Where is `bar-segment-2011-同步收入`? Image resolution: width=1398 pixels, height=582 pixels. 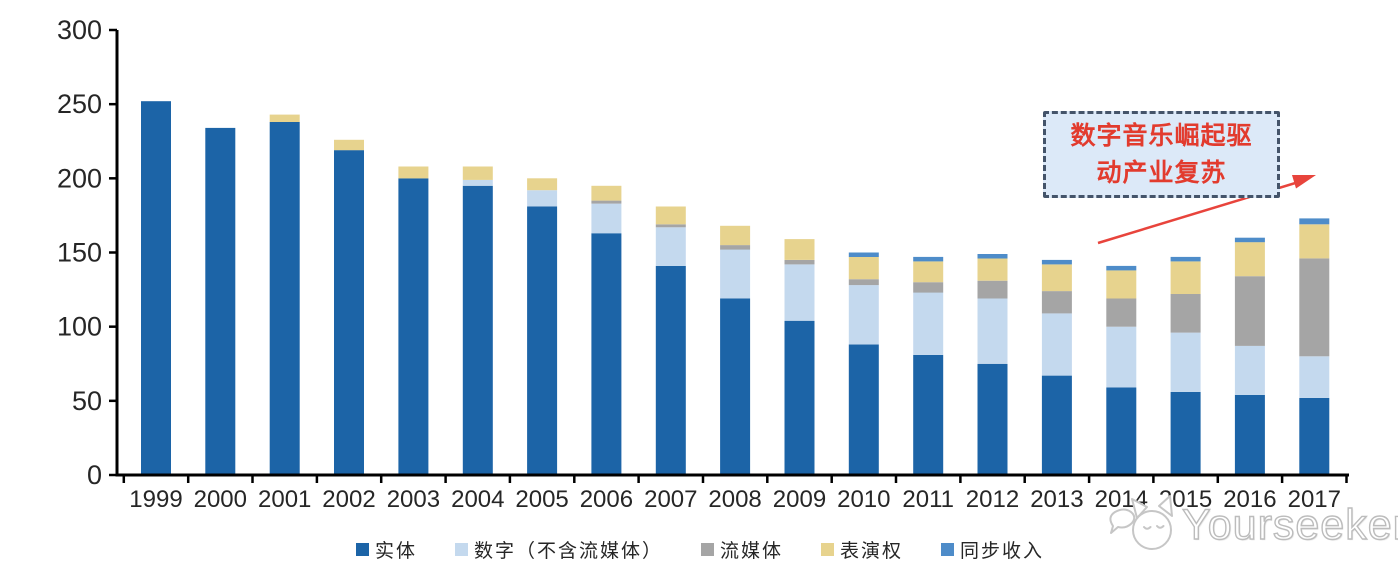
bar-segment-2011-同步收入 is located at coordinates (928, 259).